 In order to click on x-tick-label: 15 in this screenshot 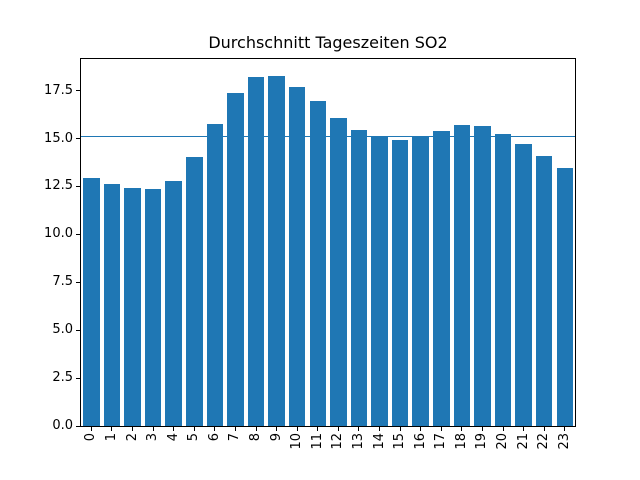, I will do `click(399, 441)`.